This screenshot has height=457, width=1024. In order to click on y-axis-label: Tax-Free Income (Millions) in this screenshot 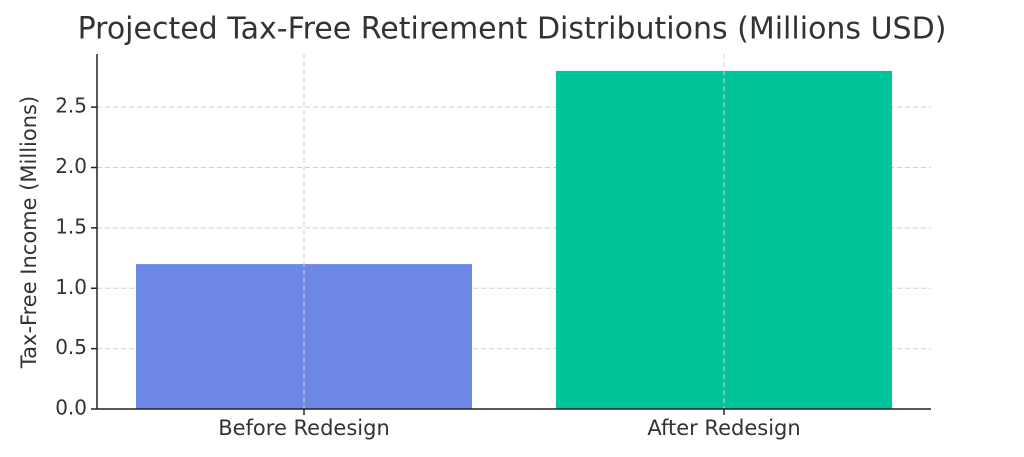, I will do `click(29, 232)`.